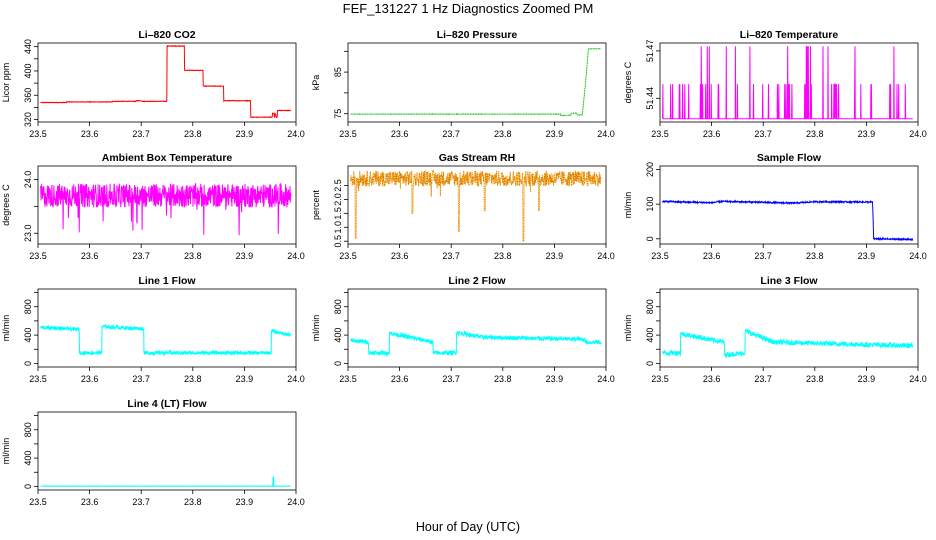  I want to click on y-tick-label: 1.5, so click(338, 213).